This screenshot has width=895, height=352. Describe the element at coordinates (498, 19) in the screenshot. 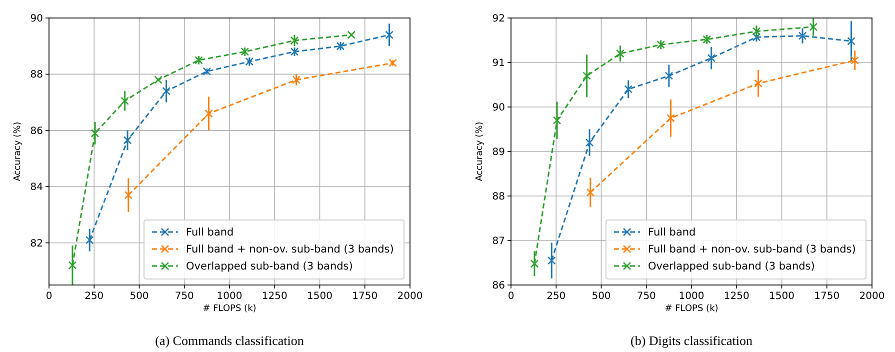

I see `y-tick-label: 92` at that location.